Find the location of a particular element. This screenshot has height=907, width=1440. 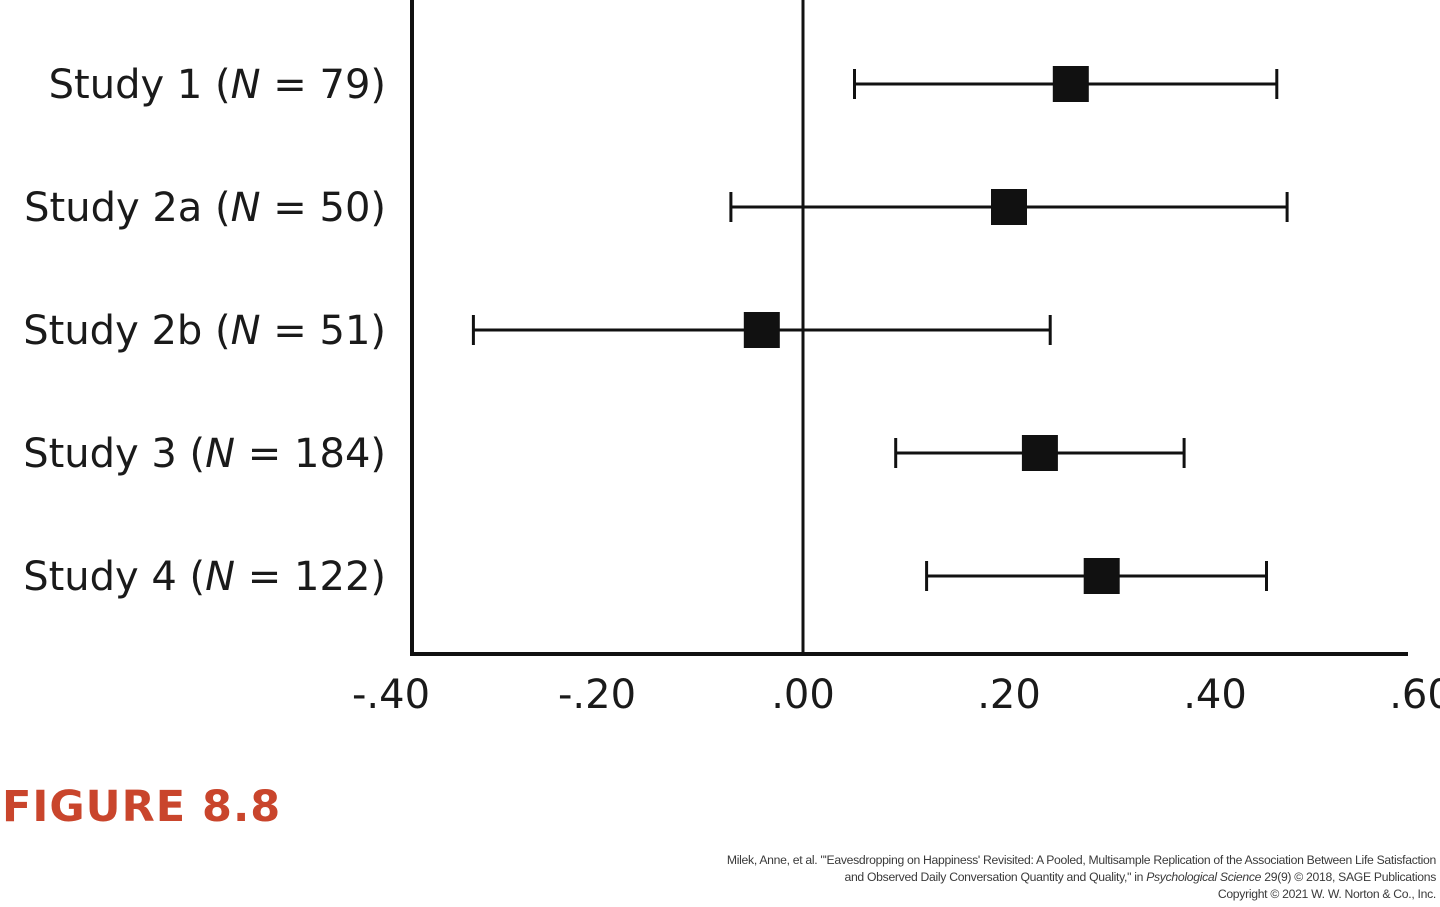

x-tick-label: .20 is located at coordinates (1009, 695).